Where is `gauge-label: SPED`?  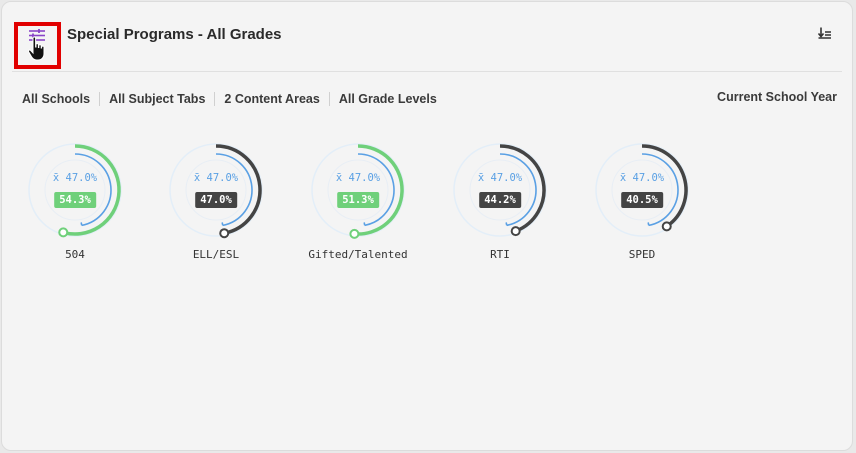 gauge-label: SPED is located at coordinates (642, 254).